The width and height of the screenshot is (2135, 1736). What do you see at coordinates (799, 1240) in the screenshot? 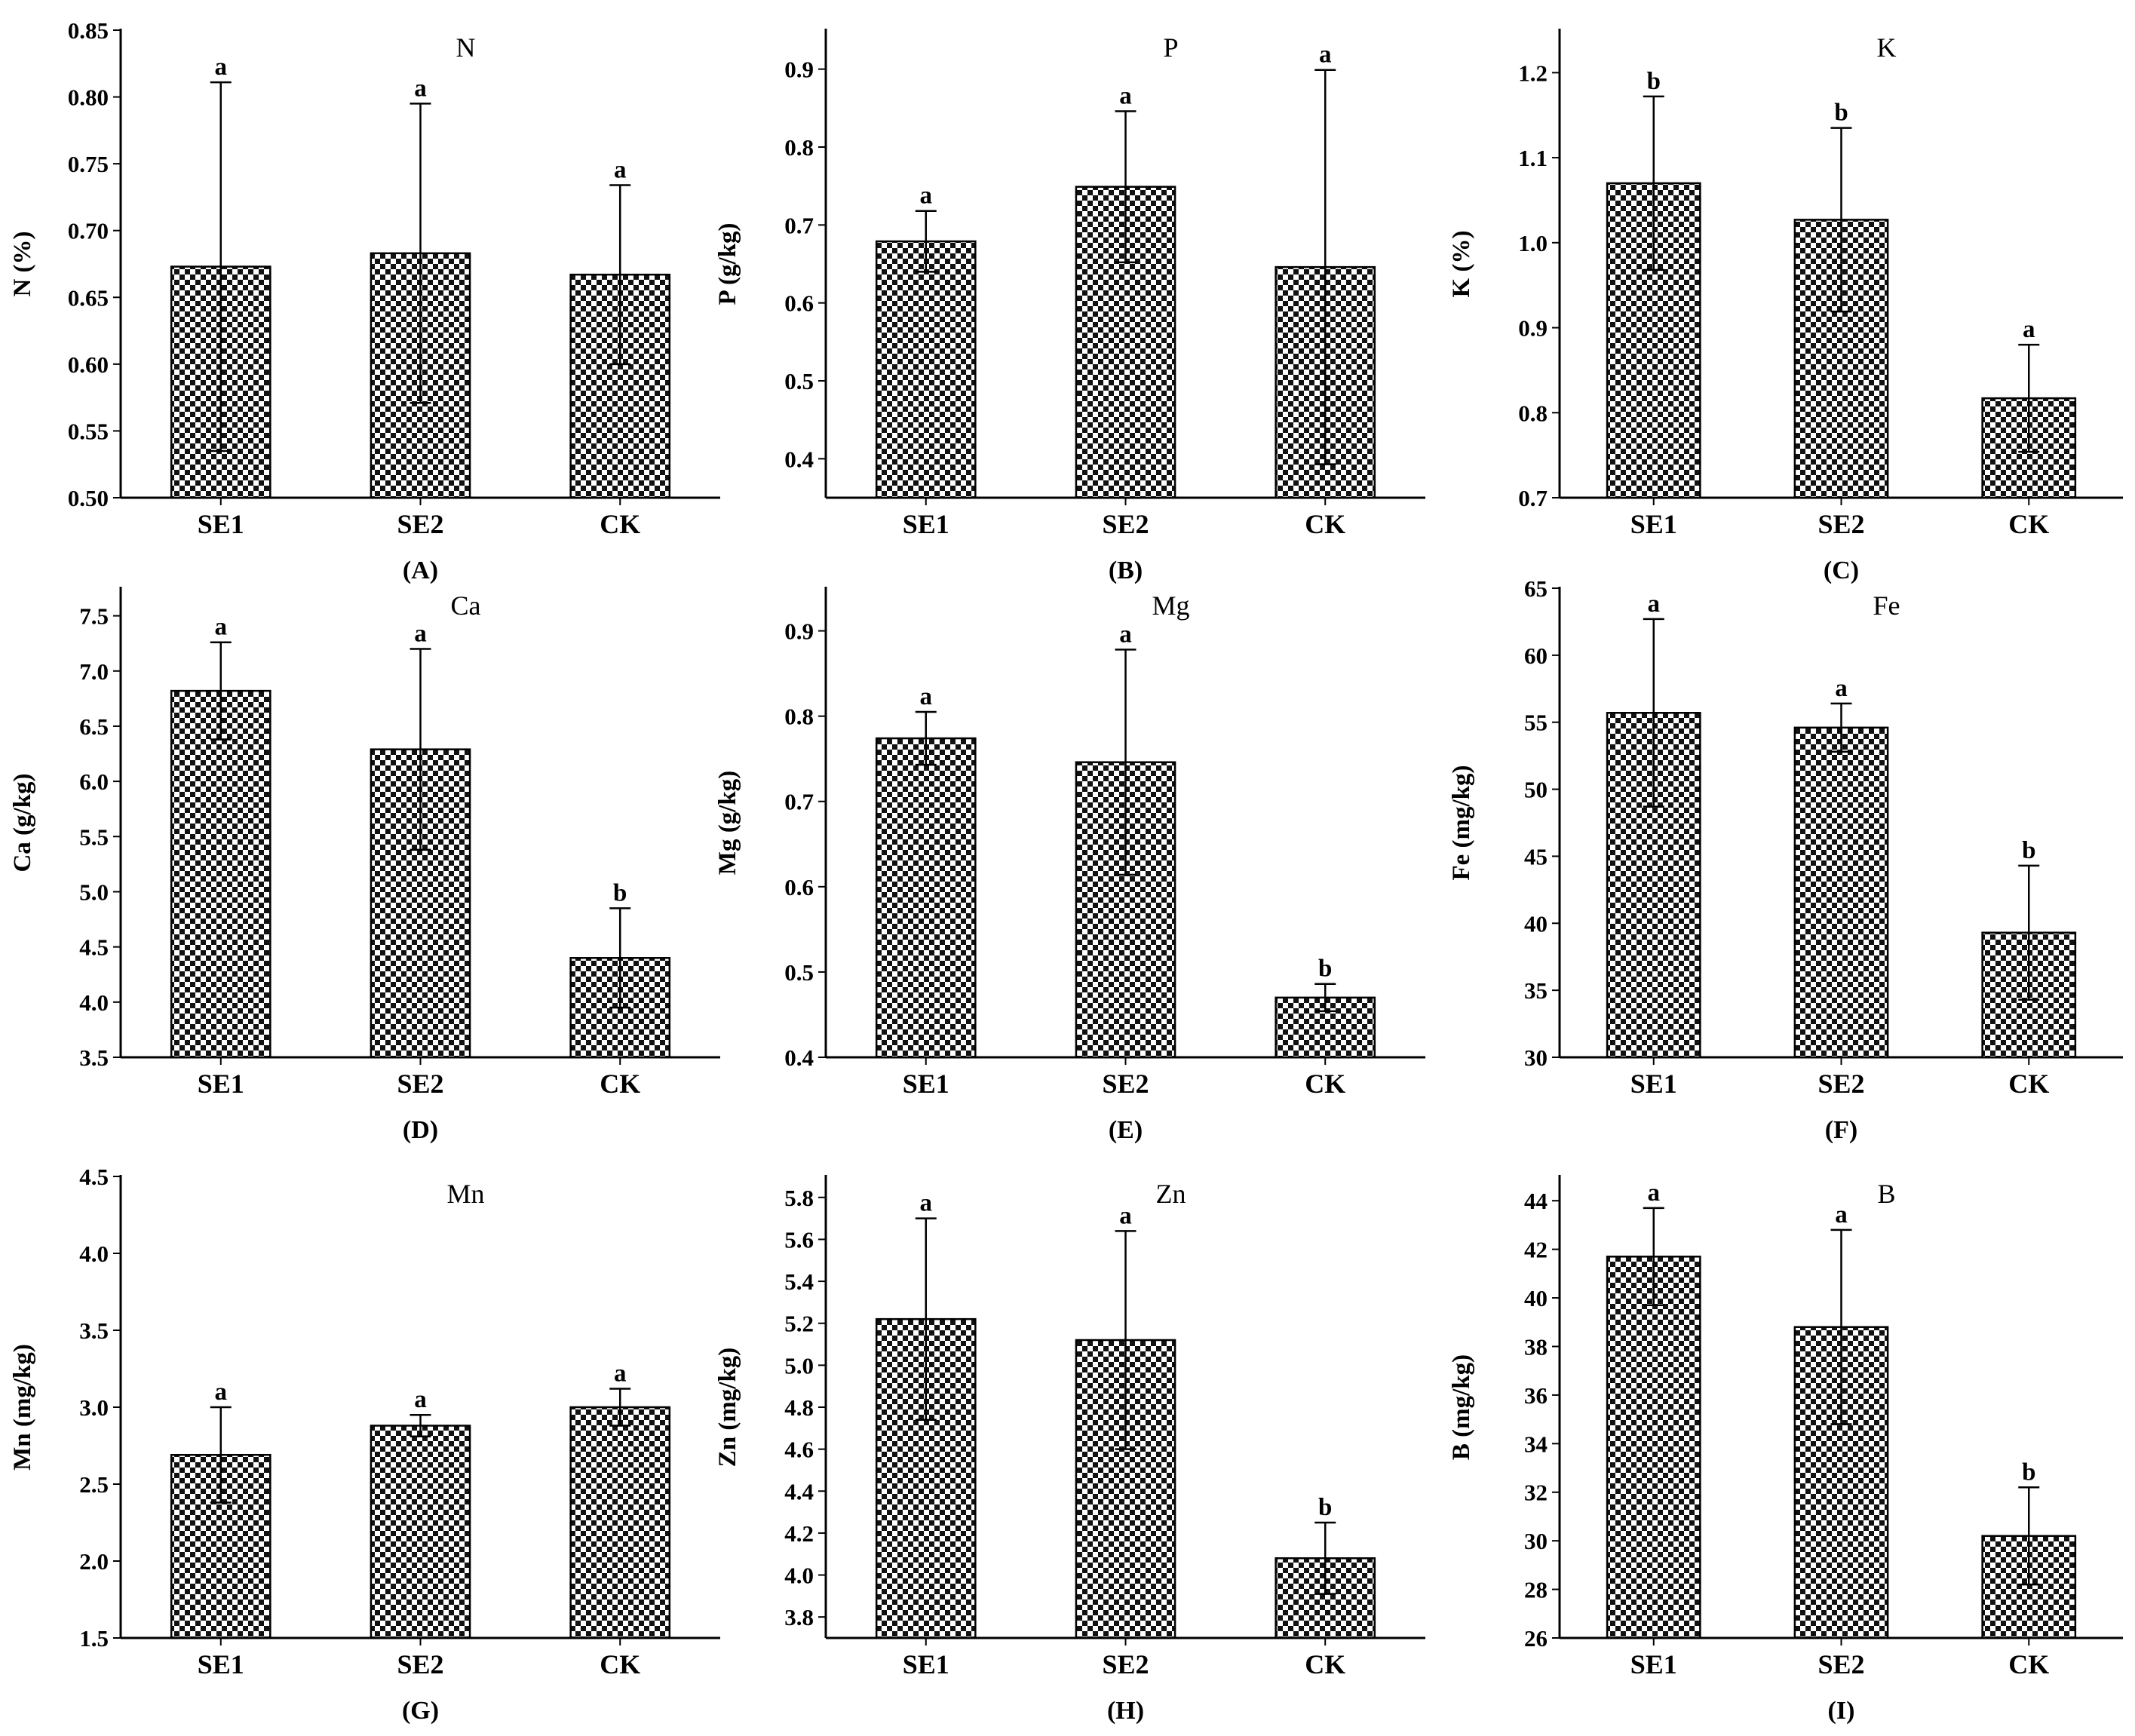
I see `y-tick-label: 5.6` at bounding box center [799, 1240].